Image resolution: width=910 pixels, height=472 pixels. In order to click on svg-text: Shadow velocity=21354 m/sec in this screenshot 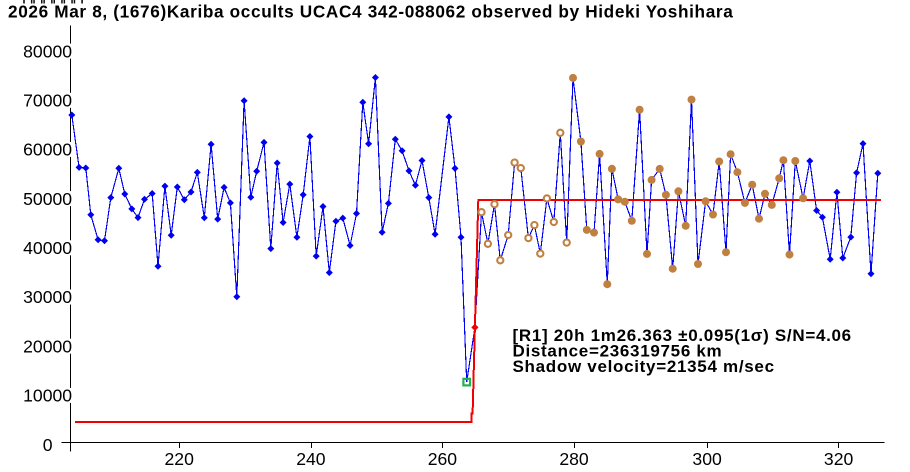, I will do `click(644, 366)`.